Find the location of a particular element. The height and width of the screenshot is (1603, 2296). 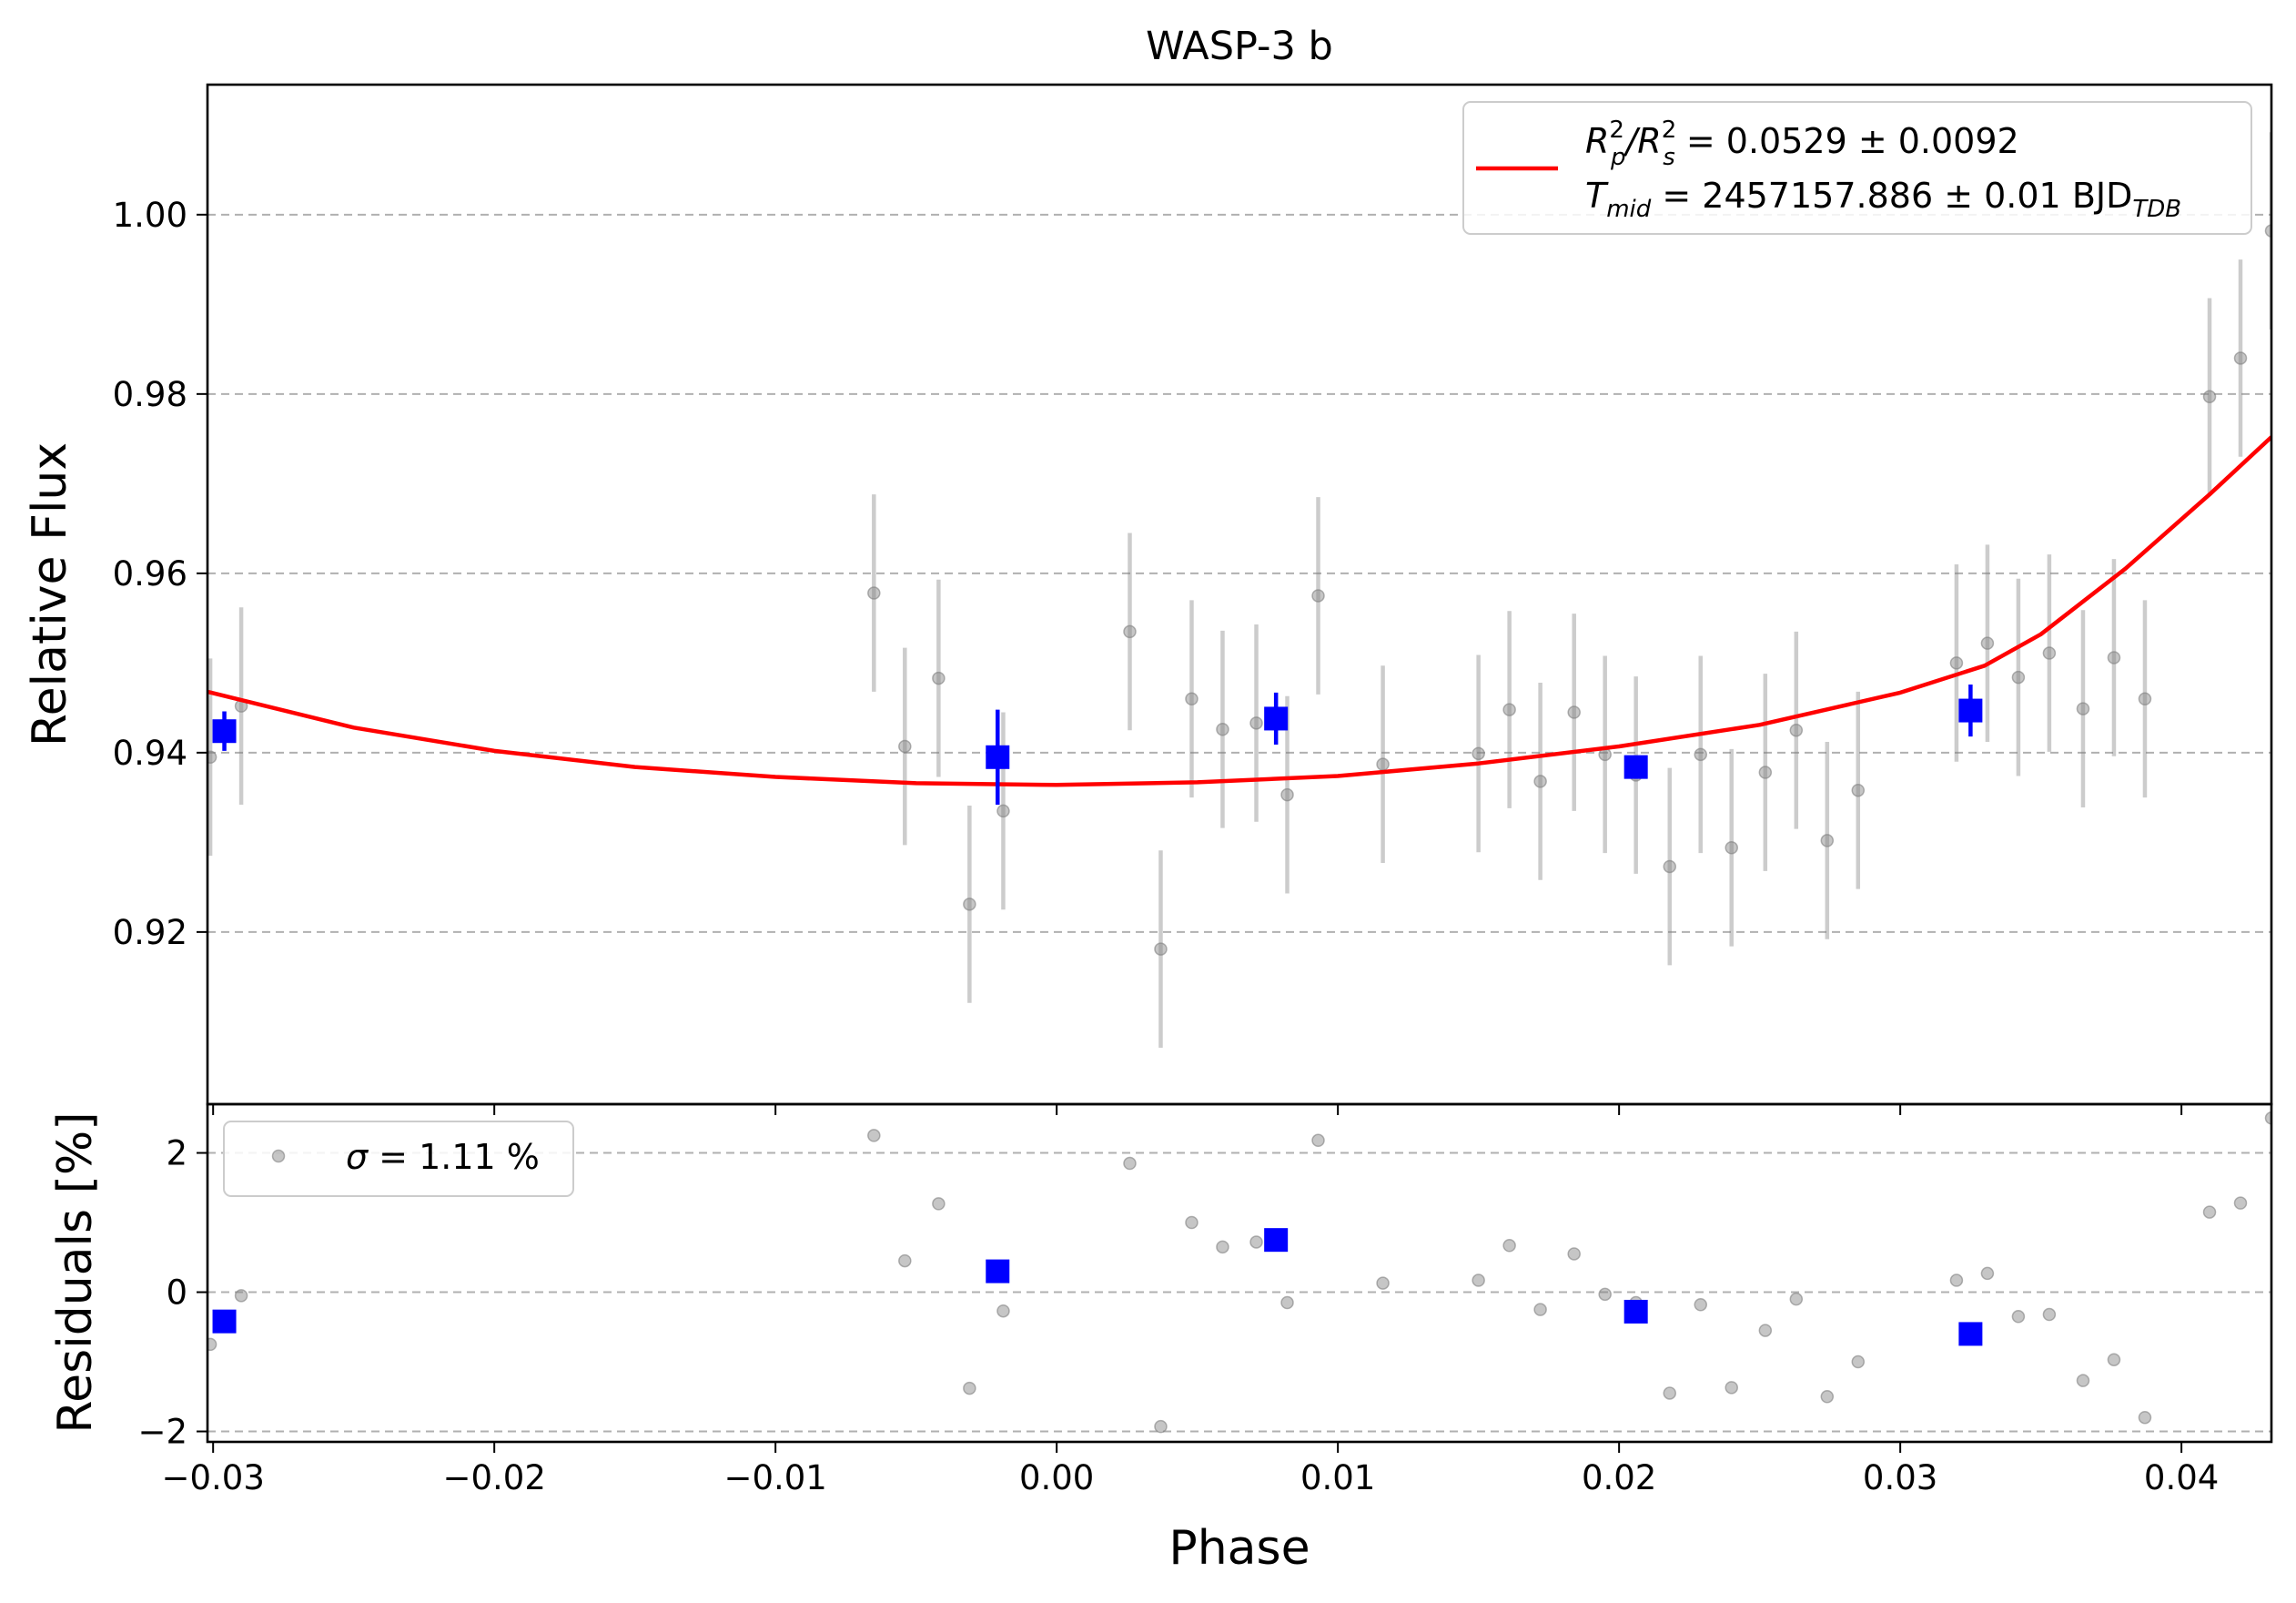

res-x-tick-label: −0.02 is located at coordinates (493, 1477).